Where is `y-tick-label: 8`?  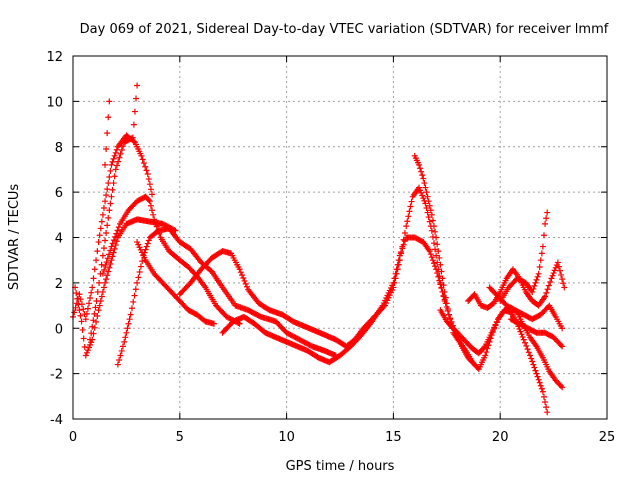
y-tick-label: 8 is located at coordinates (59, 148).